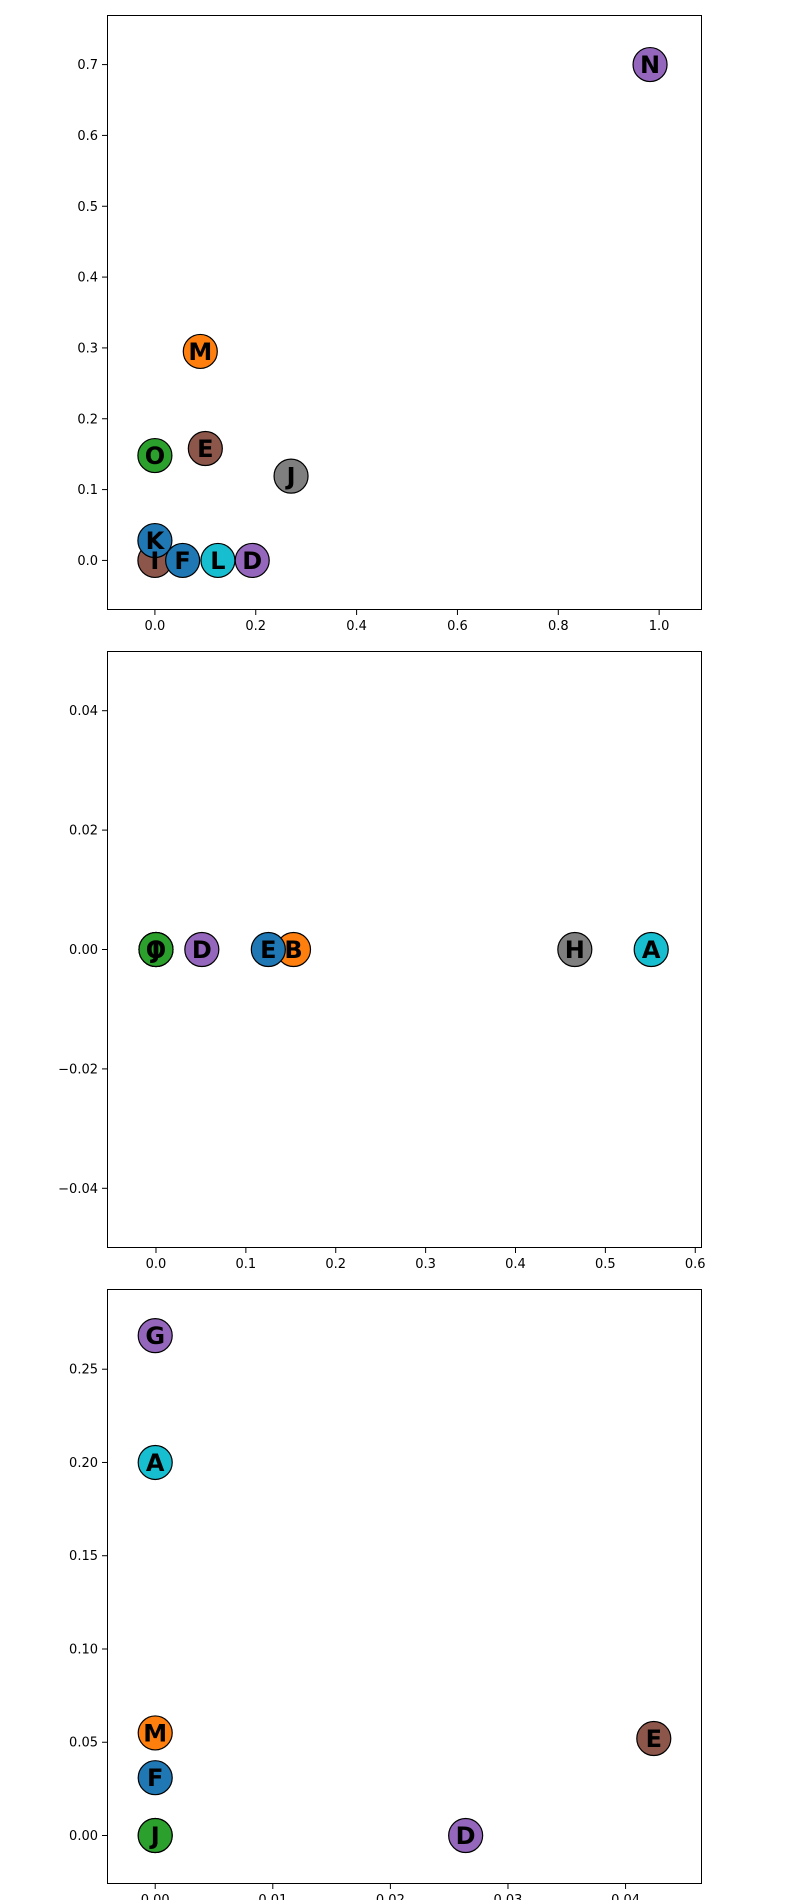 The image size is (800, 1900). What do you see at coordinates (83, 1743) in the screenshot?
I see `y-tick-label: 0.05` at bounding box center [83, 1743].